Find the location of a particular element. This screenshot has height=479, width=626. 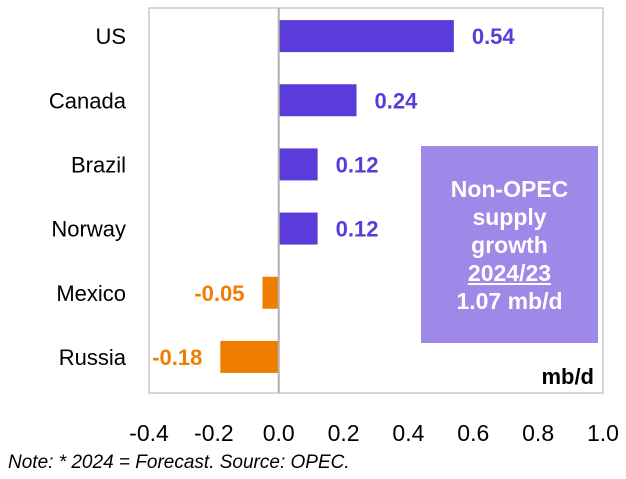

x-tick-label: 0.2 is located at coordinates (344, 433).